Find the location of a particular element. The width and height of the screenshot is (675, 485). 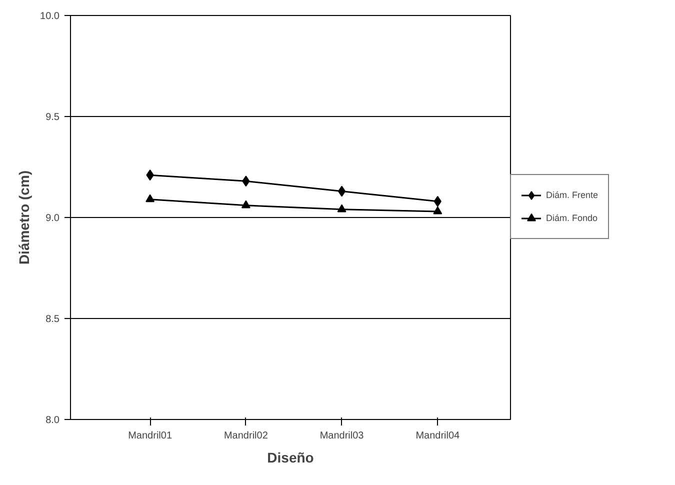

legend-label: Diám. Frente is located at coordinates (572, 195).